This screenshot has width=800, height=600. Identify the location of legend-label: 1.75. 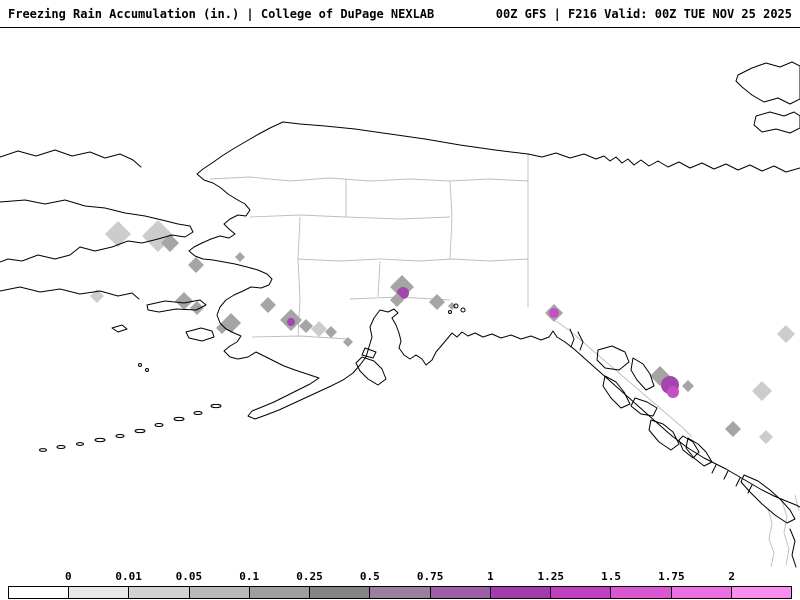
(671, 576).